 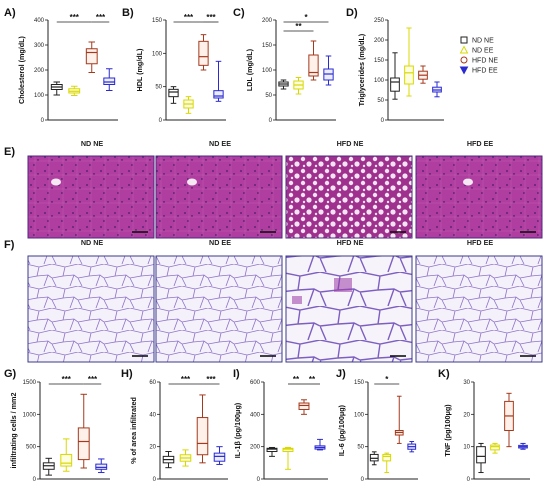 What do you see at coordinates (447, 430) in the screenshot?
I see `y-axis-label: TNF (pg/100μg)` at bounding box center [447, 430].